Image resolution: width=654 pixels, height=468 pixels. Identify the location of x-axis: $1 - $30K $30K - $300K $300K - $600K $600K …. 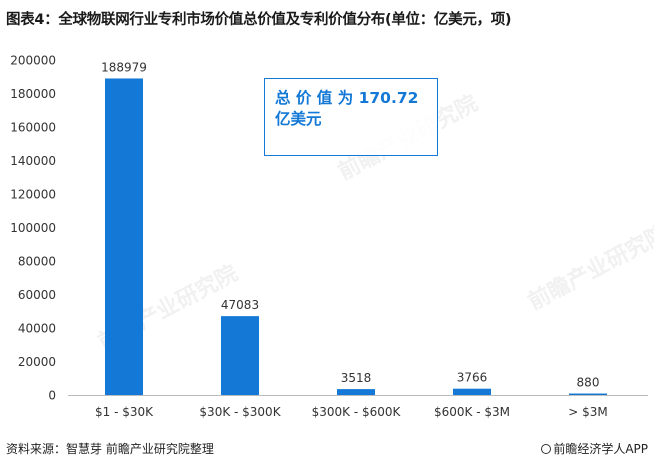
(358, 407).